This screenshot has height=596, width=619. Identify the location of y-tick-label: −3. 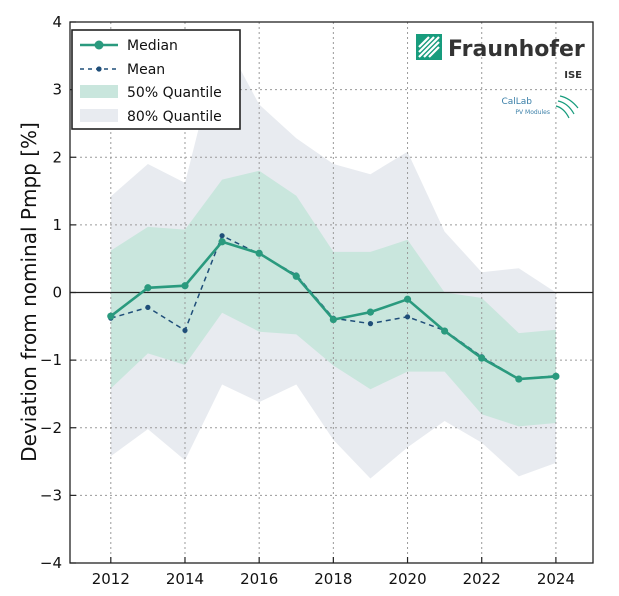
(51, 495).